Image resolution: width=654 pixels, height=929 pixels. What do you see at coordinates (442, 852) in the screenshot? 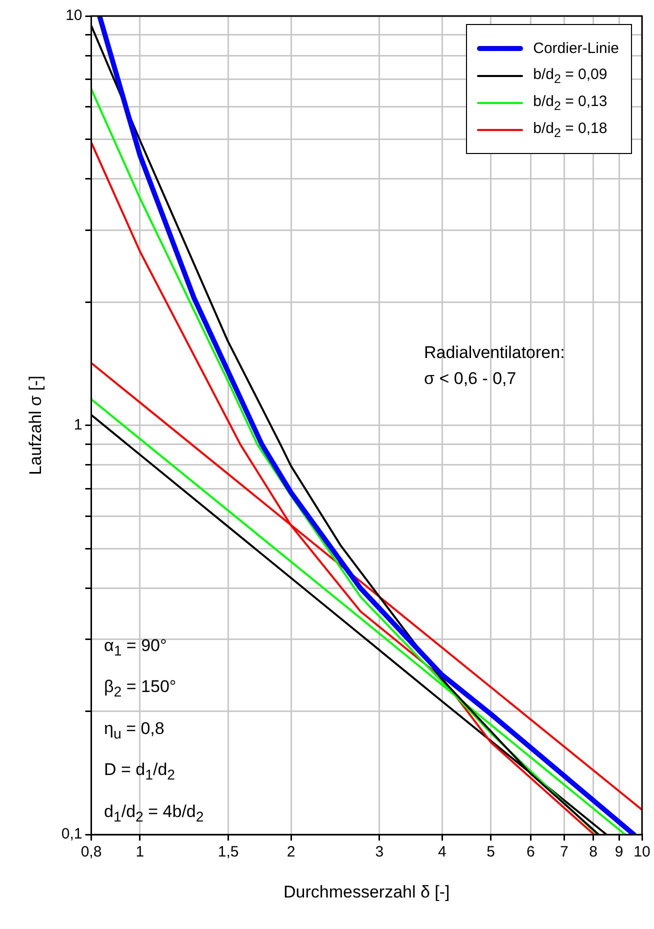
I see `x-tick-label: 4` at bounding box center [442, 852].